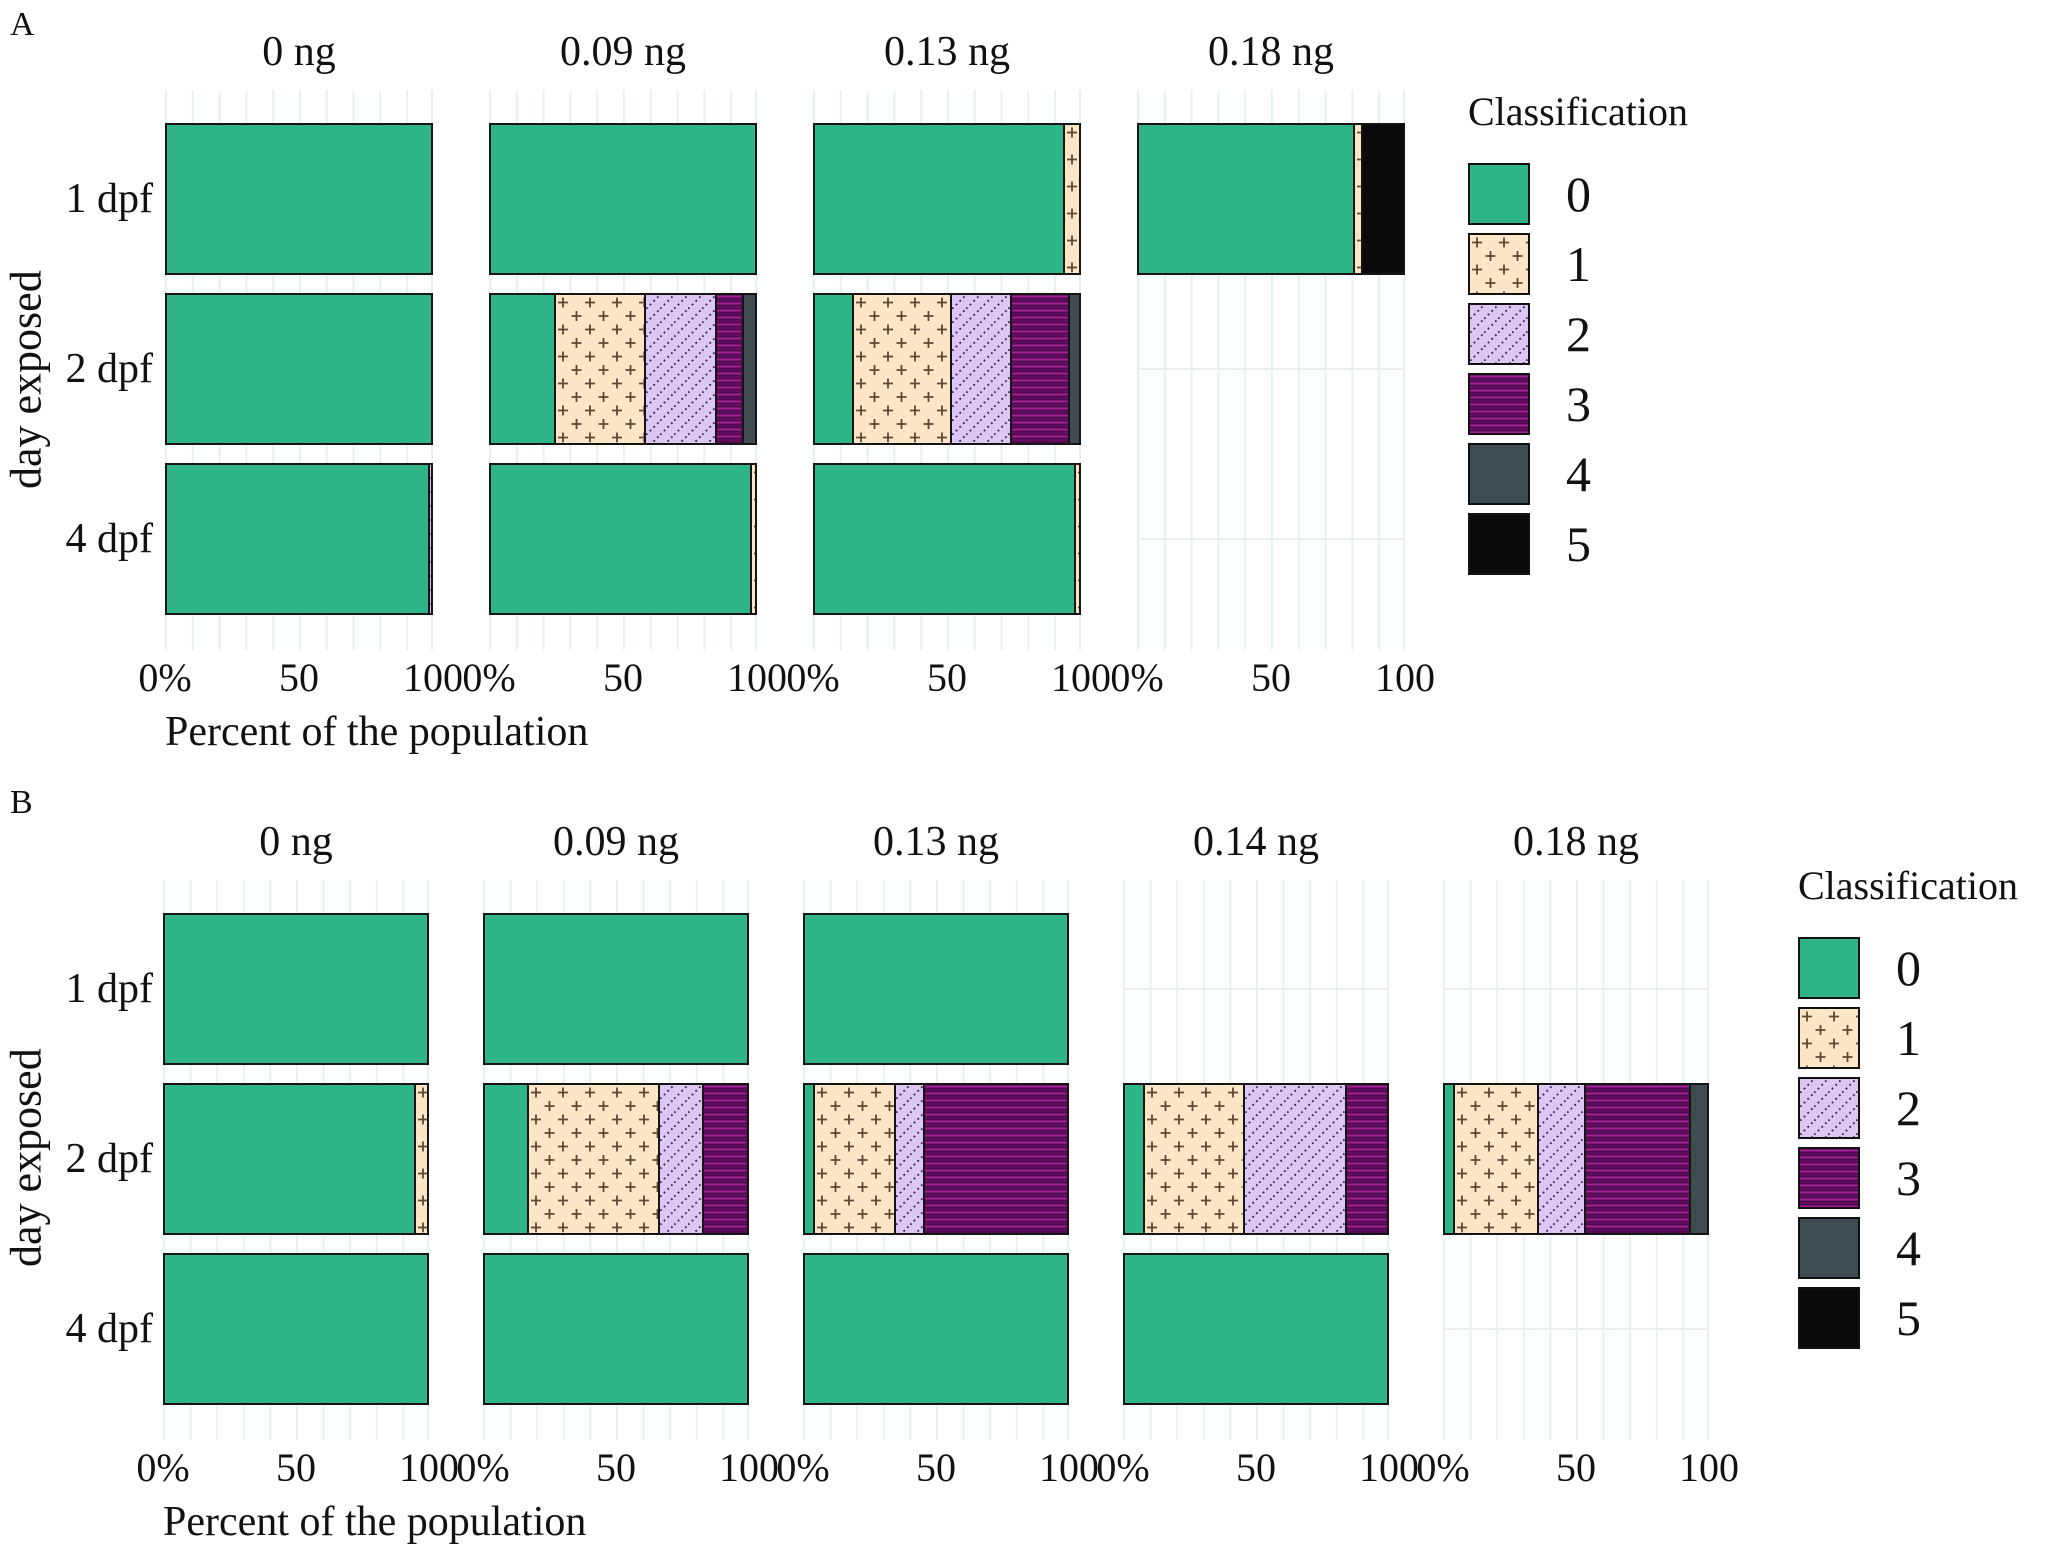  What do you see at coordinates (947, 52) in the screenshot?
I see `facet-header: 0.13 ng` at bounding box center [947, 52].